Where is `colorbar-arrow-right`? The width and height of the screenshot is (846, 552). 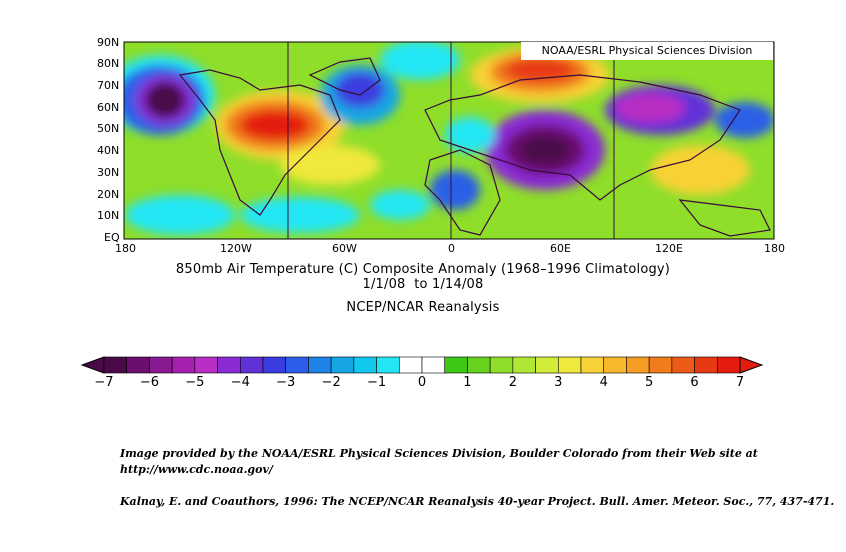 colorbar-arrow-right is located at coordinates (751, 365).